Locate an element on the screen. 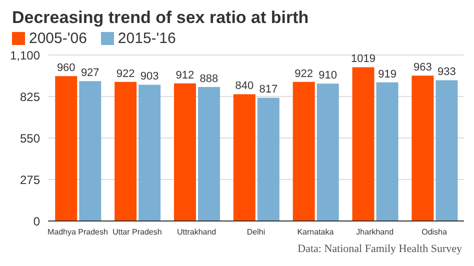 Image resolution: width=474 pixels, height=266 pixels. data-label: 888 is located at coordinates (209, 78).